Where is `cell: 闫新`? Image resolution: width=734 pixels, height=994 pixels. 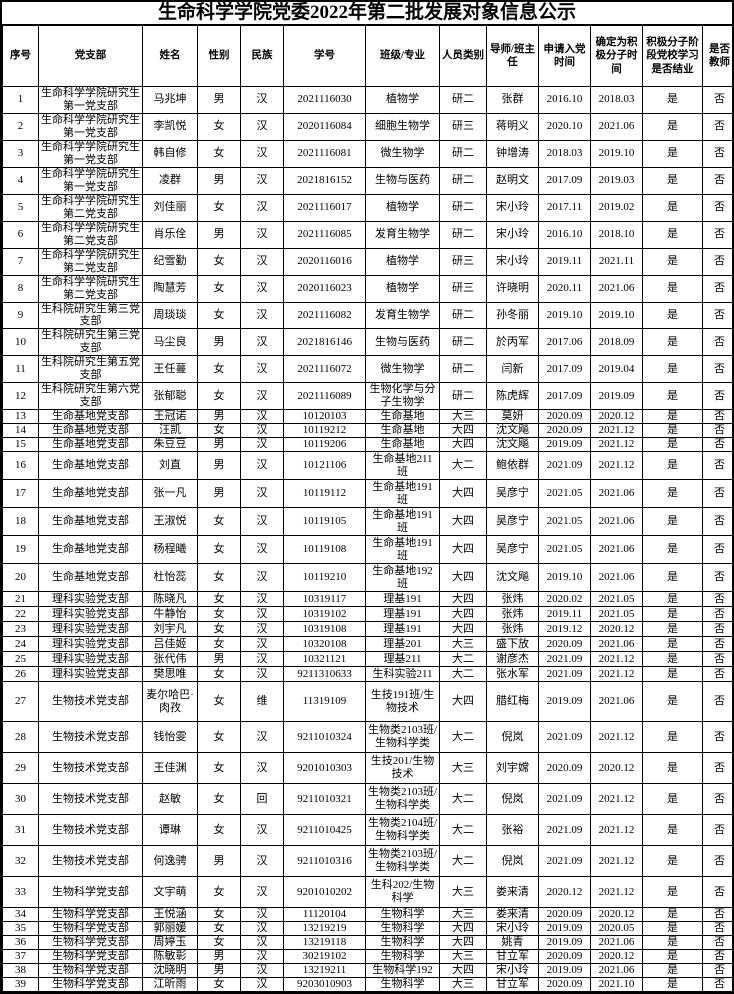 cell: 闫新 is located at coordinates (513, 369).